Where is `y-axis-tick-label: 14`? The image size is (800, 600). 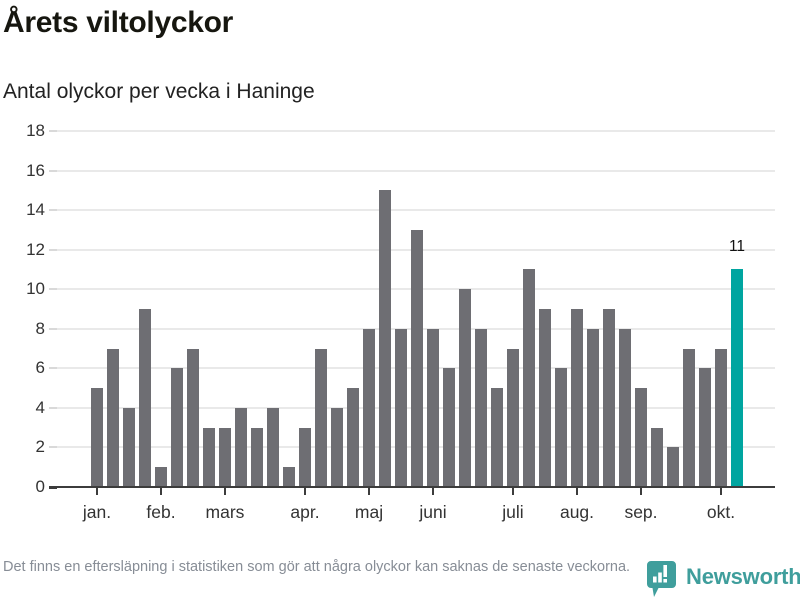 y-axis-tick-label: 14 is located at coordinates (35, 209).